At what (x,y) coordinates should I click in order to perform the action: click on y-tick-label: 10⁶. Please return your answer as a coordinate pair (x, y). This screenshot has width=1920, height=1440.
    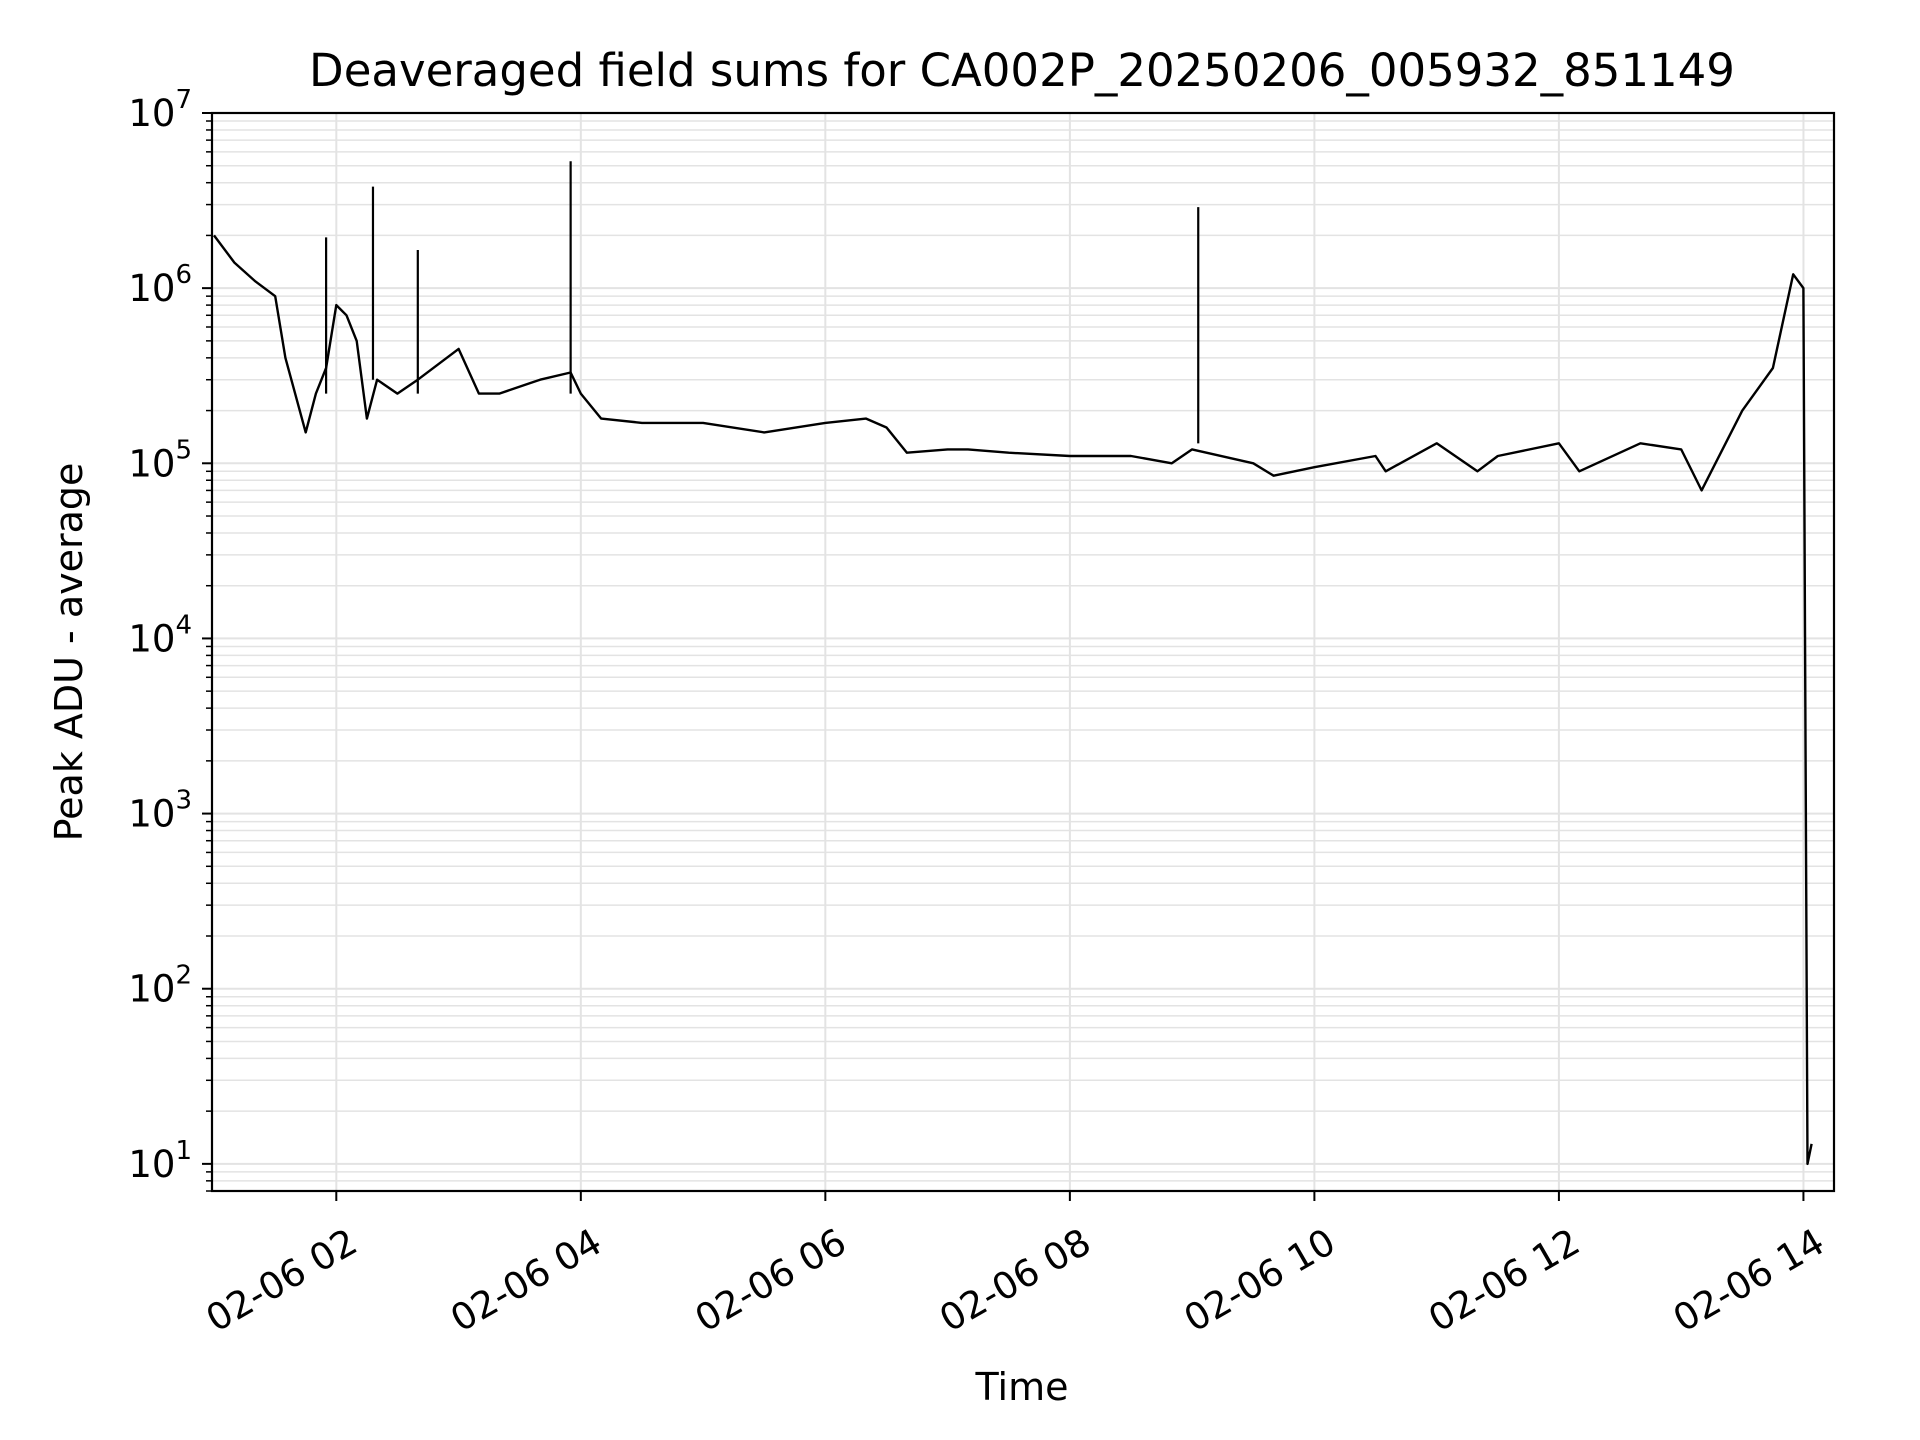
    Looking at the image, I should click on (160, 285).